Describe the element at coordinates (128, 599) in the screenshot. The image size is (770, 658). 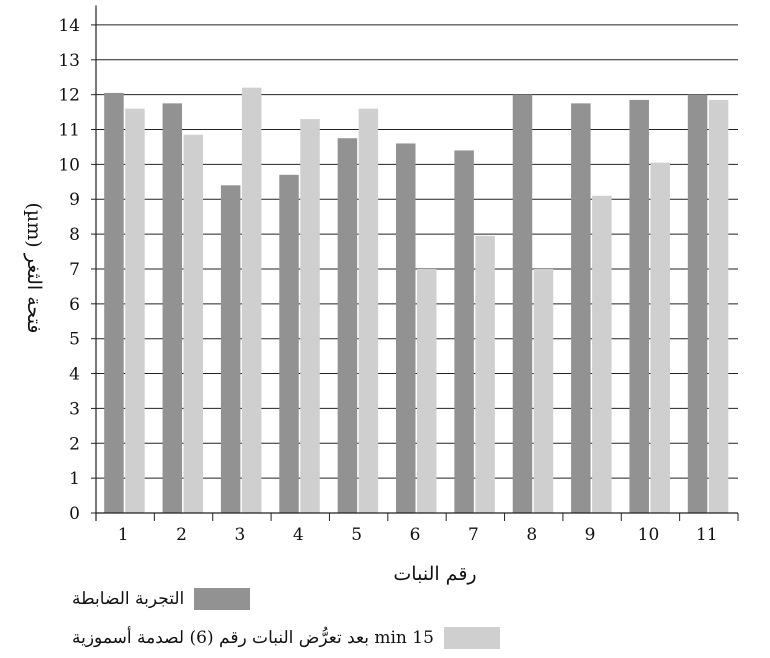
I see `legend-label-control: التجربة الضابطة` at that location.